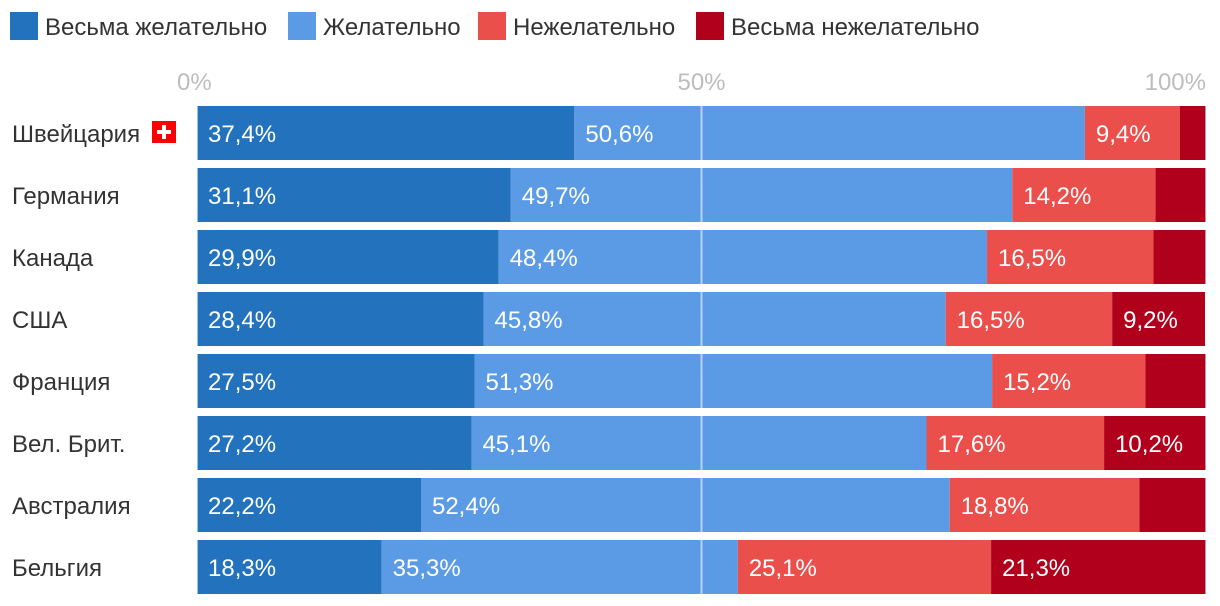 This screenshot has width=1220, height=606. Describe the element at coordinates (242, 196) in the screenshot. I see `data-label: 31,1%` at that location.